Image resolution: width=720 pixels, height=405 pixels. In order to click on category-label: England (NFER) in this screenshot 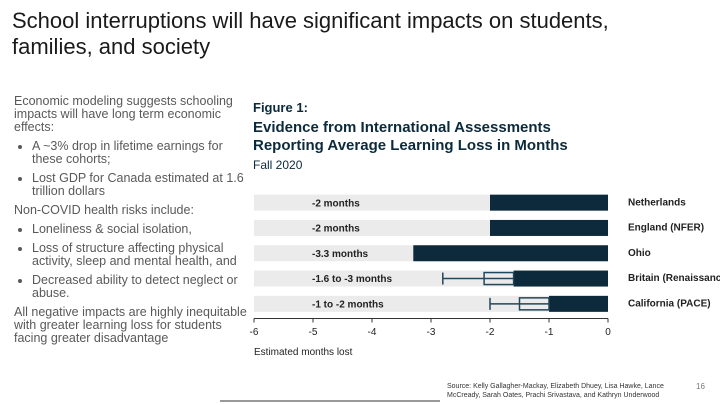, I will do `click(666, 228)`.